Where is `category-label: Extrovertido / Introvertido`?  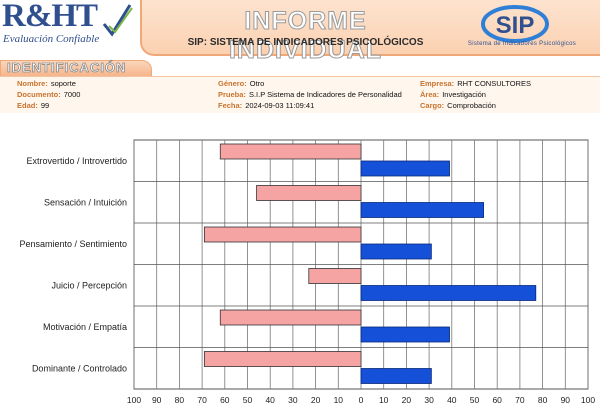
category-label: Extrovertido / Introvertido is located at coordinates (76, 161).